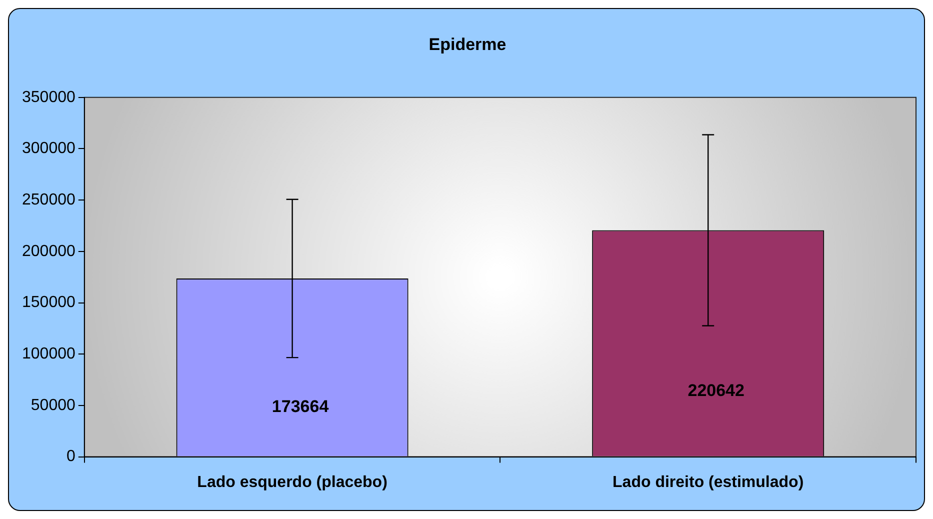 This screenshot has width=933, height=519. I want to click on y-tick-label: 250000, so click(49, 199).